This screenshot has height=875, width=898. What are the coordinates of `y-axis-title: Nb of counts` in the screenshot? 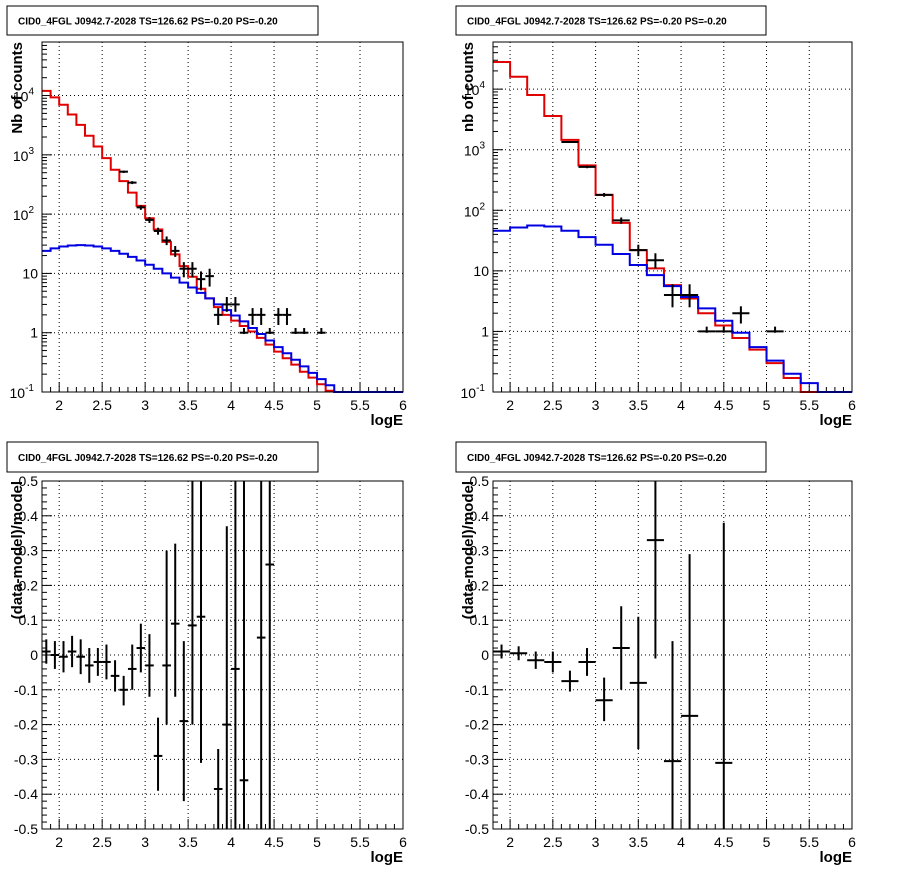 It's located at (17, 88).